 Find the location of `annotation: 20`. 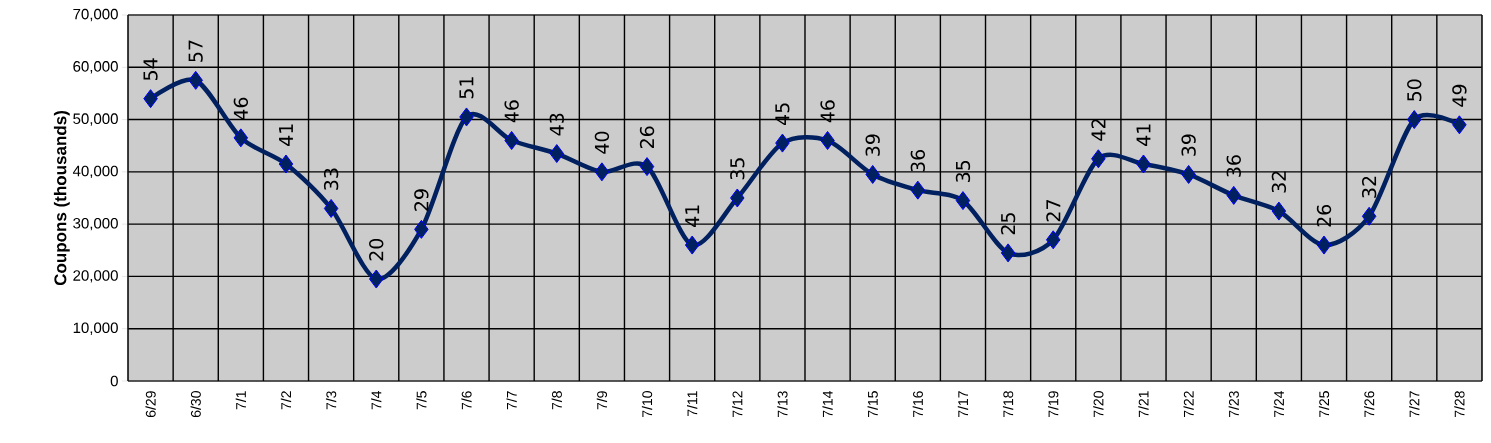

annotation: 20 is located at coordinates (376, 249).